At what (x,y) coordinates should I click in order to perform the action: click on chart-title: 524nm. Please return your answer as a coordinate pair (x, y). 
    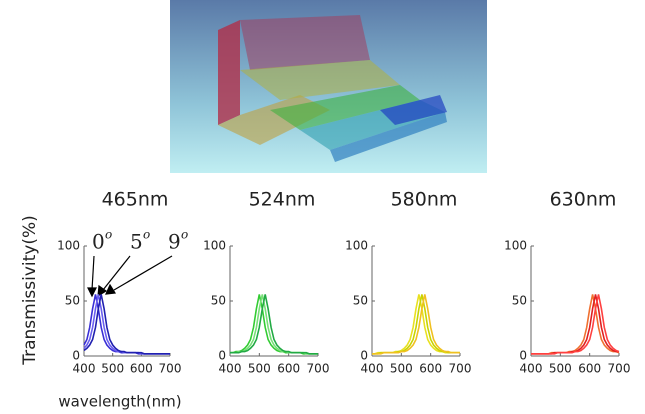
    Looking at the image, I should click on (282, 200).